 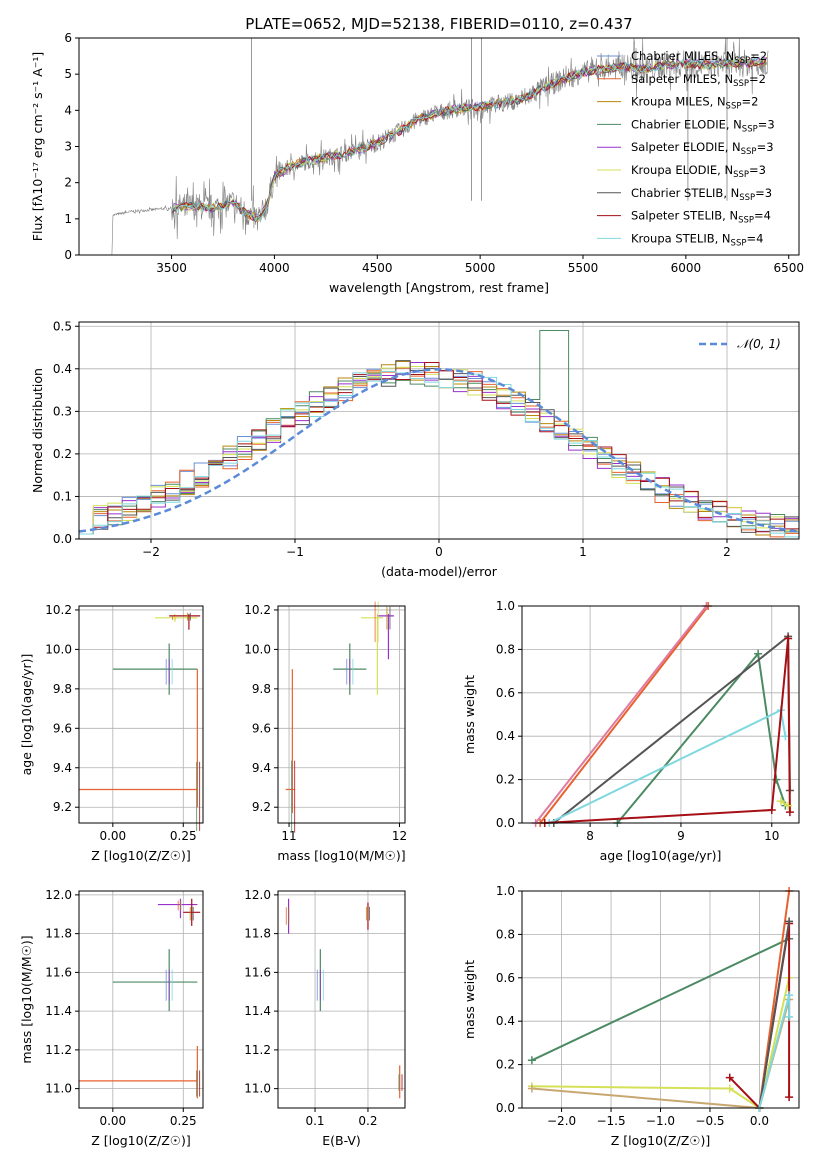 I want to click on y-tick-label: 12.0, so click(x=58, y=895).